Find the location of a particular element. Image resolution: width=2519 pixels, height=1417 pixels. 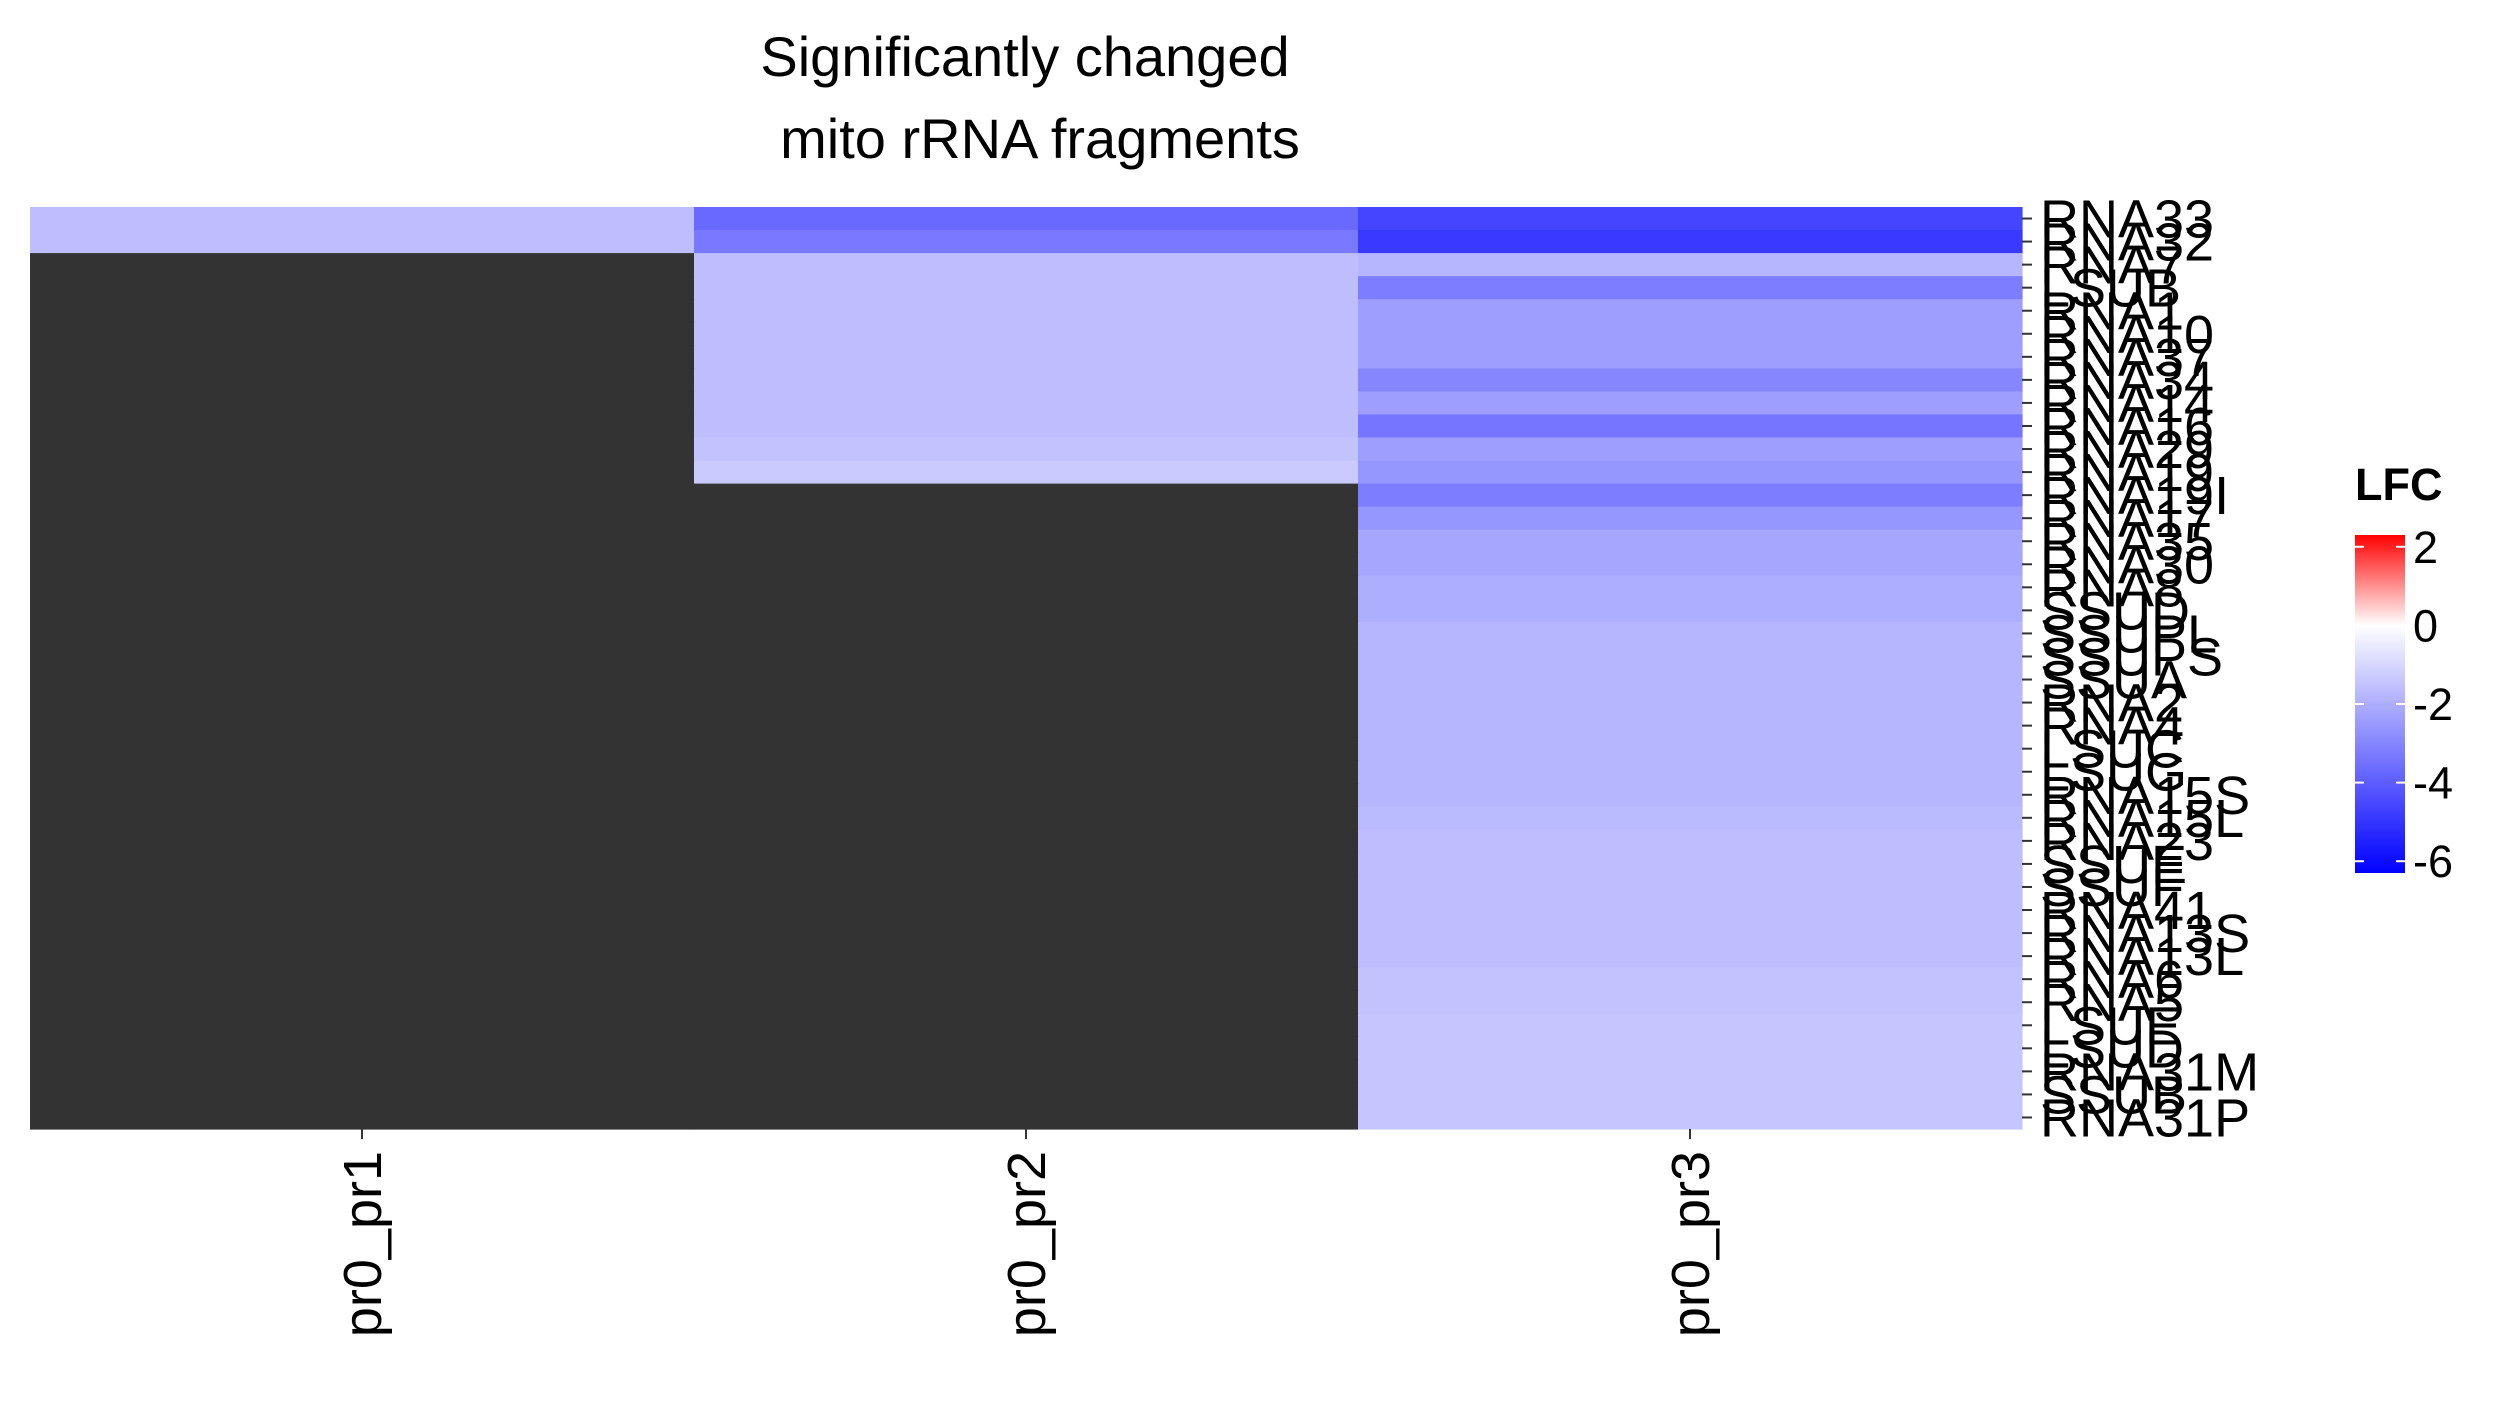

legend-tick-label: -2 is located at coordinates (2433, 704).